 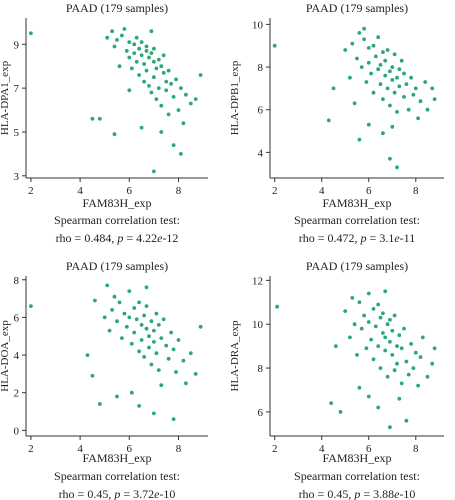 I want to click on y-tick-label: 8, so click(x=261, y=68).